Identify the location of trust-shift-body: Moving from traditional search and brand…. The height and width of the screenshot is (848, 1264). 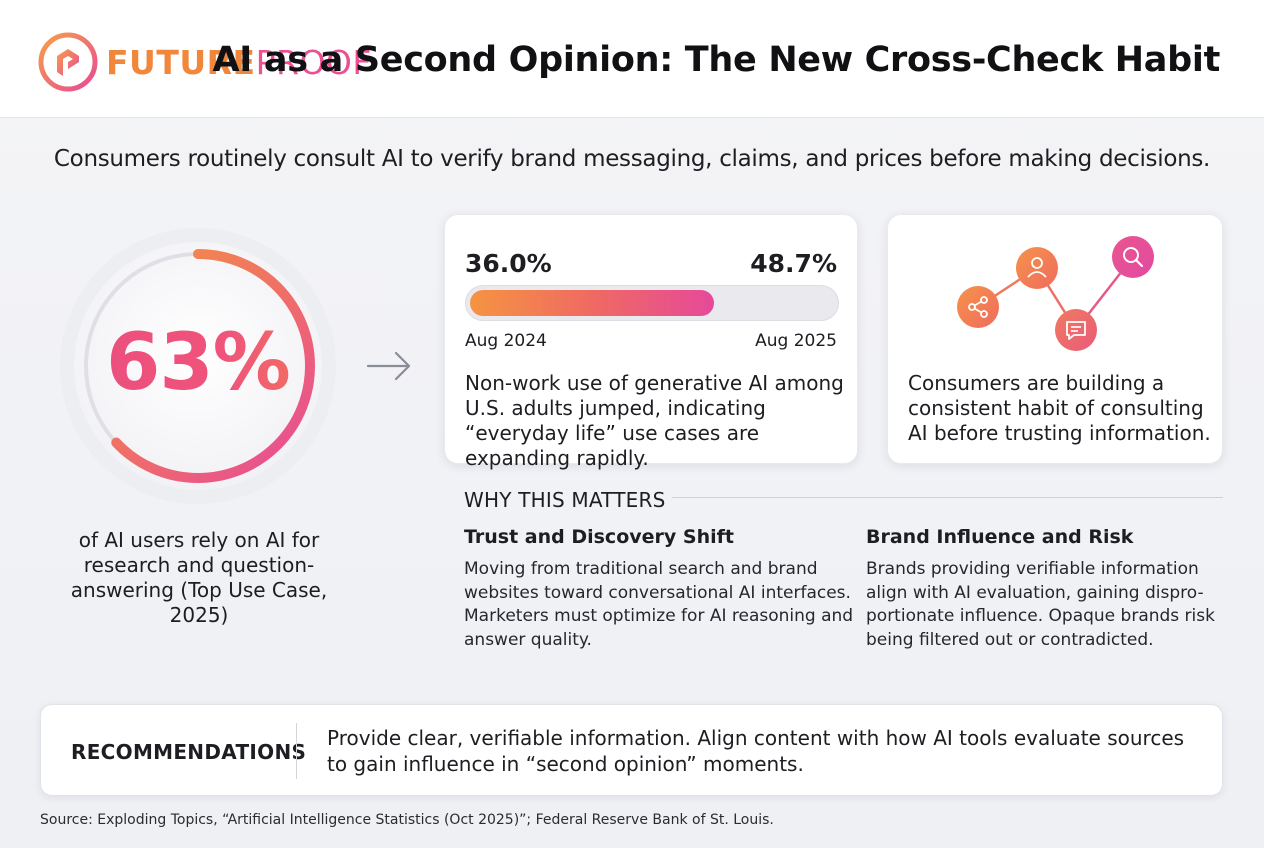
(659, 604).